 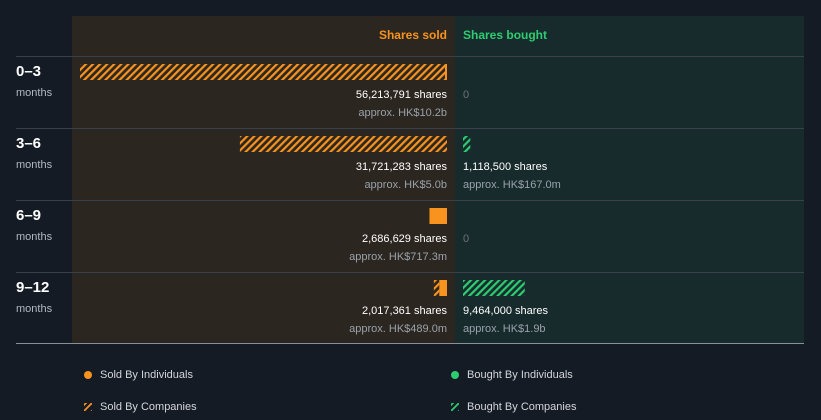 What do you see at coordinates (505, 167) in the screenshot?
I see `bought-shares-label: 1,118,500 shares` at bounding box center [505, 167].